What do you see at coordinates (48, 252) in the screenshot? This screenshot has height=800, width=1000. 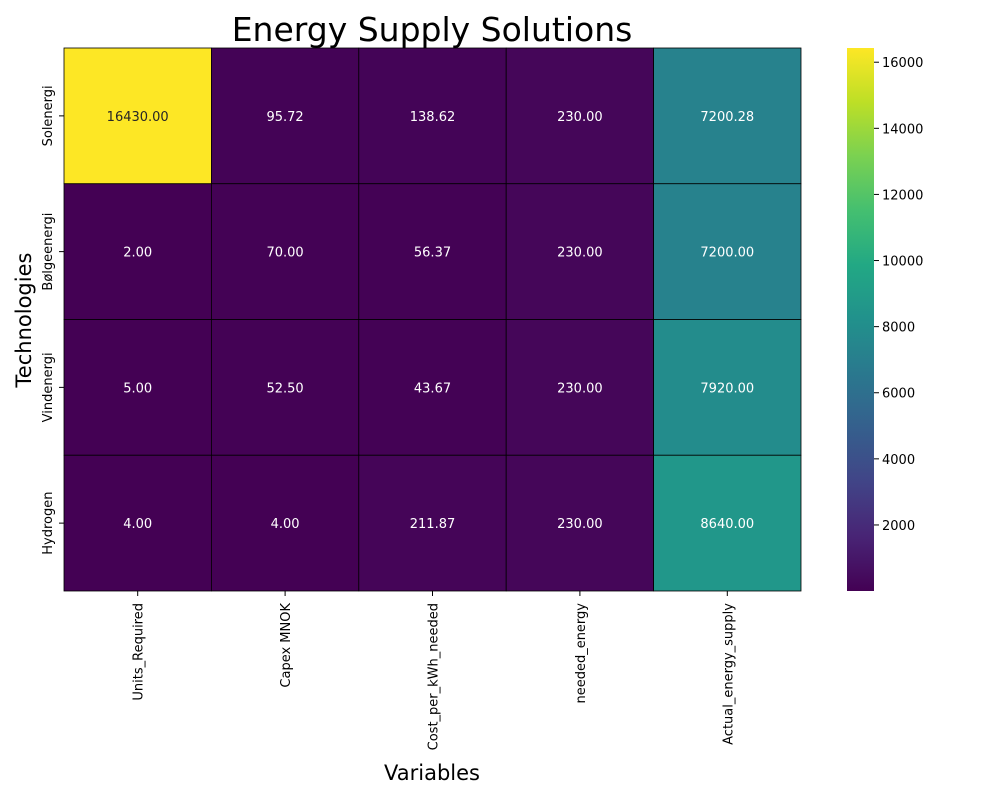 I see `y-tick-label: Bølgeenergi` at bounding box center [48, 252].